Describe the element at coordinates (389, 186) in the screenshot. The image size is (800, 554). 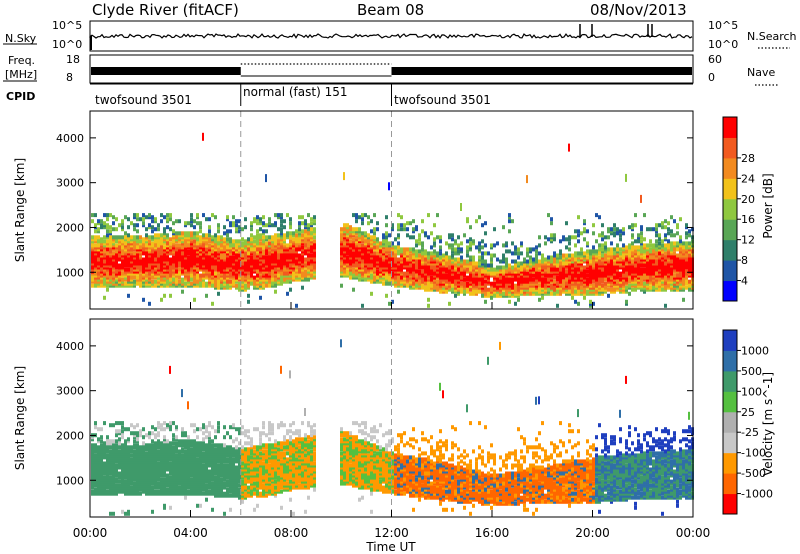
I see `power-sparse-cell` at that location.